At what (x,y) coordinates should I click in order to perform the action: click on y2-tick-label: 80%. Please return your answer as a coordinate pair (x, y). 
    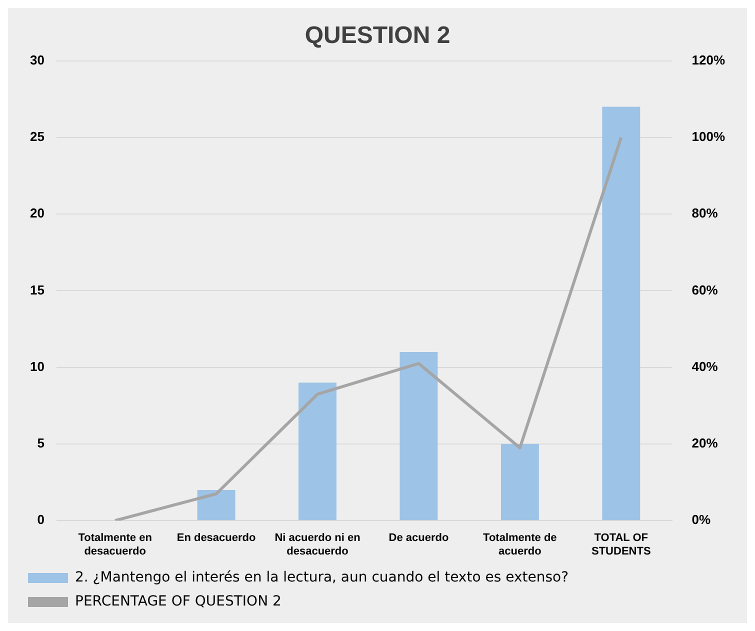
    Looking at the image, I should click on (705, 213).